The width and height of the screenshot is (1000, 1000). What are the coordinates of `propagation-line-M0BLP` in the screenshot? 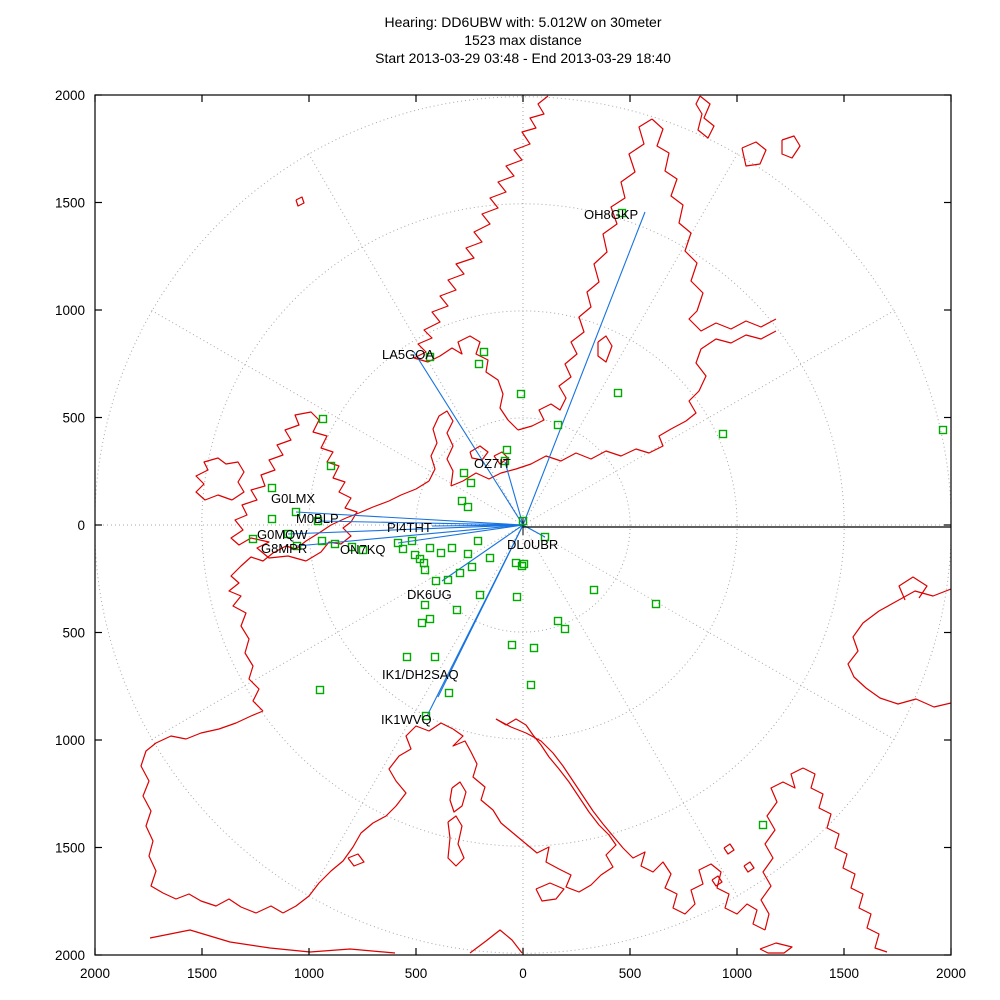 It's located at (420, 523).